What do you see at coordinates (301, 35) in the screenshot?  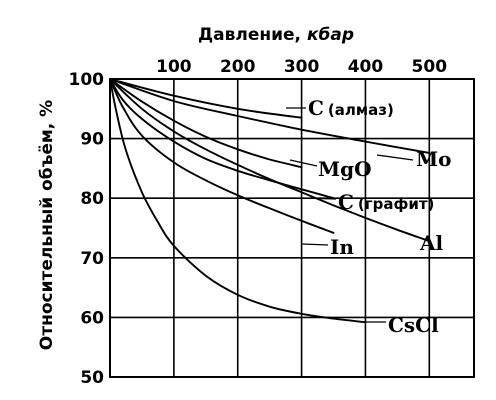 I see `x-axis-title-comma: ,` at bounding box center [301, 35].